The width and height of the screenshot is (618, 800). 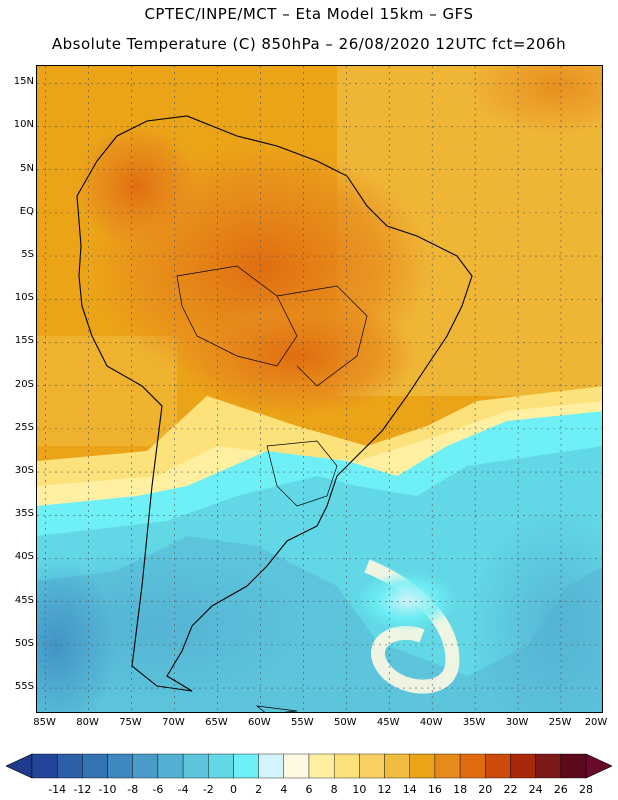 I want to click on lon-label-45W: 45W, so click(x=388, y=722).